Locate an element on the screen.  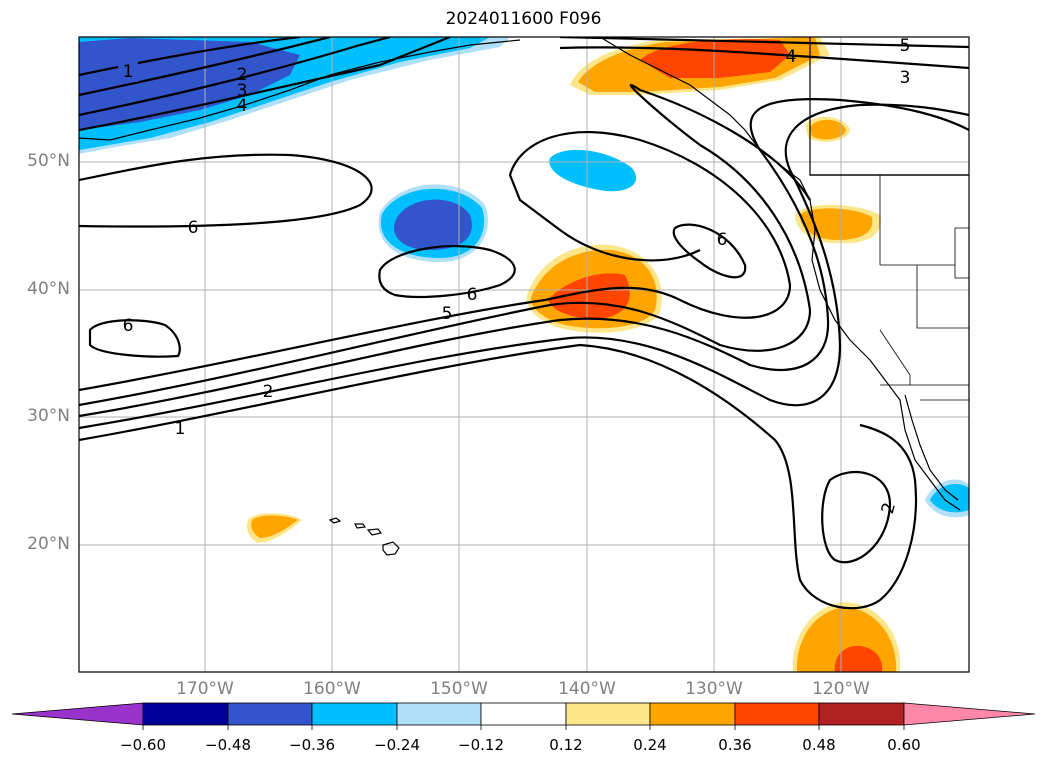
shade-small-orange-1b is located at coordinates (828, 129).